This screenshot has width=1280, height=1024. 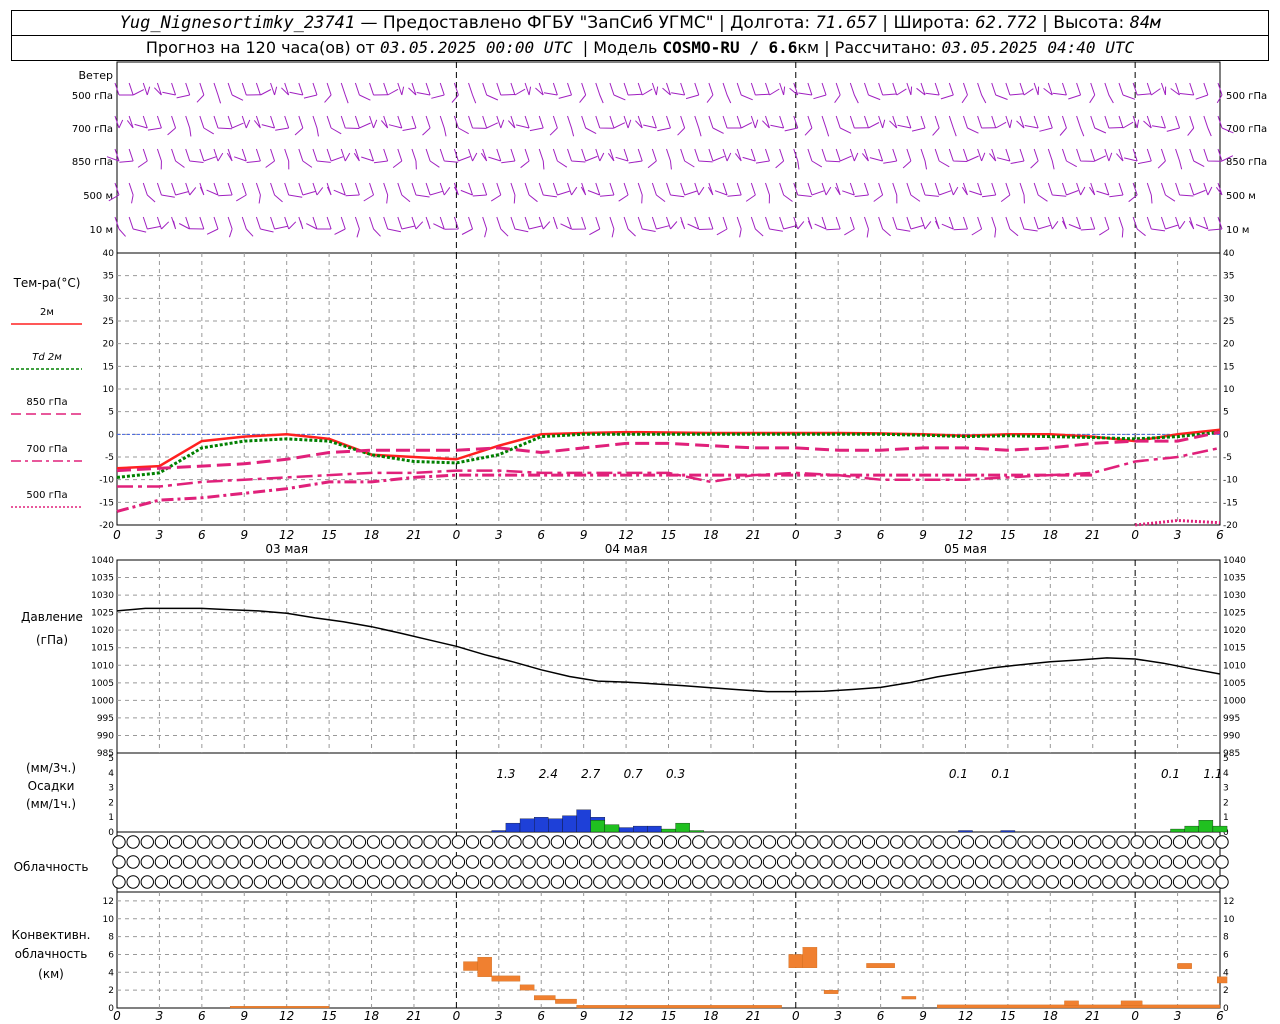 I want to click on temp-tick-right: -5, so click(x=1227, y=458).